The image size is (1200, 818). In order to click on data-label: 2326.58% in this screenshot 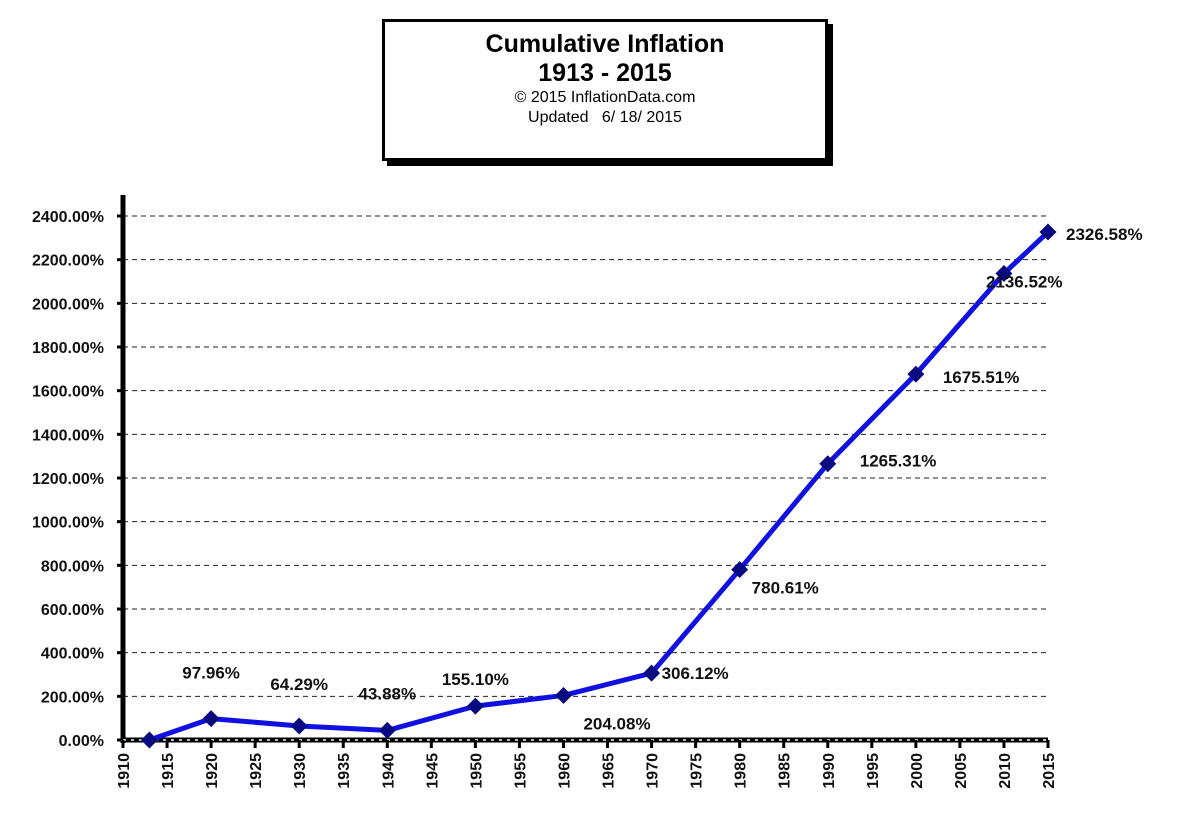, I will do `click(1104, 234)`.